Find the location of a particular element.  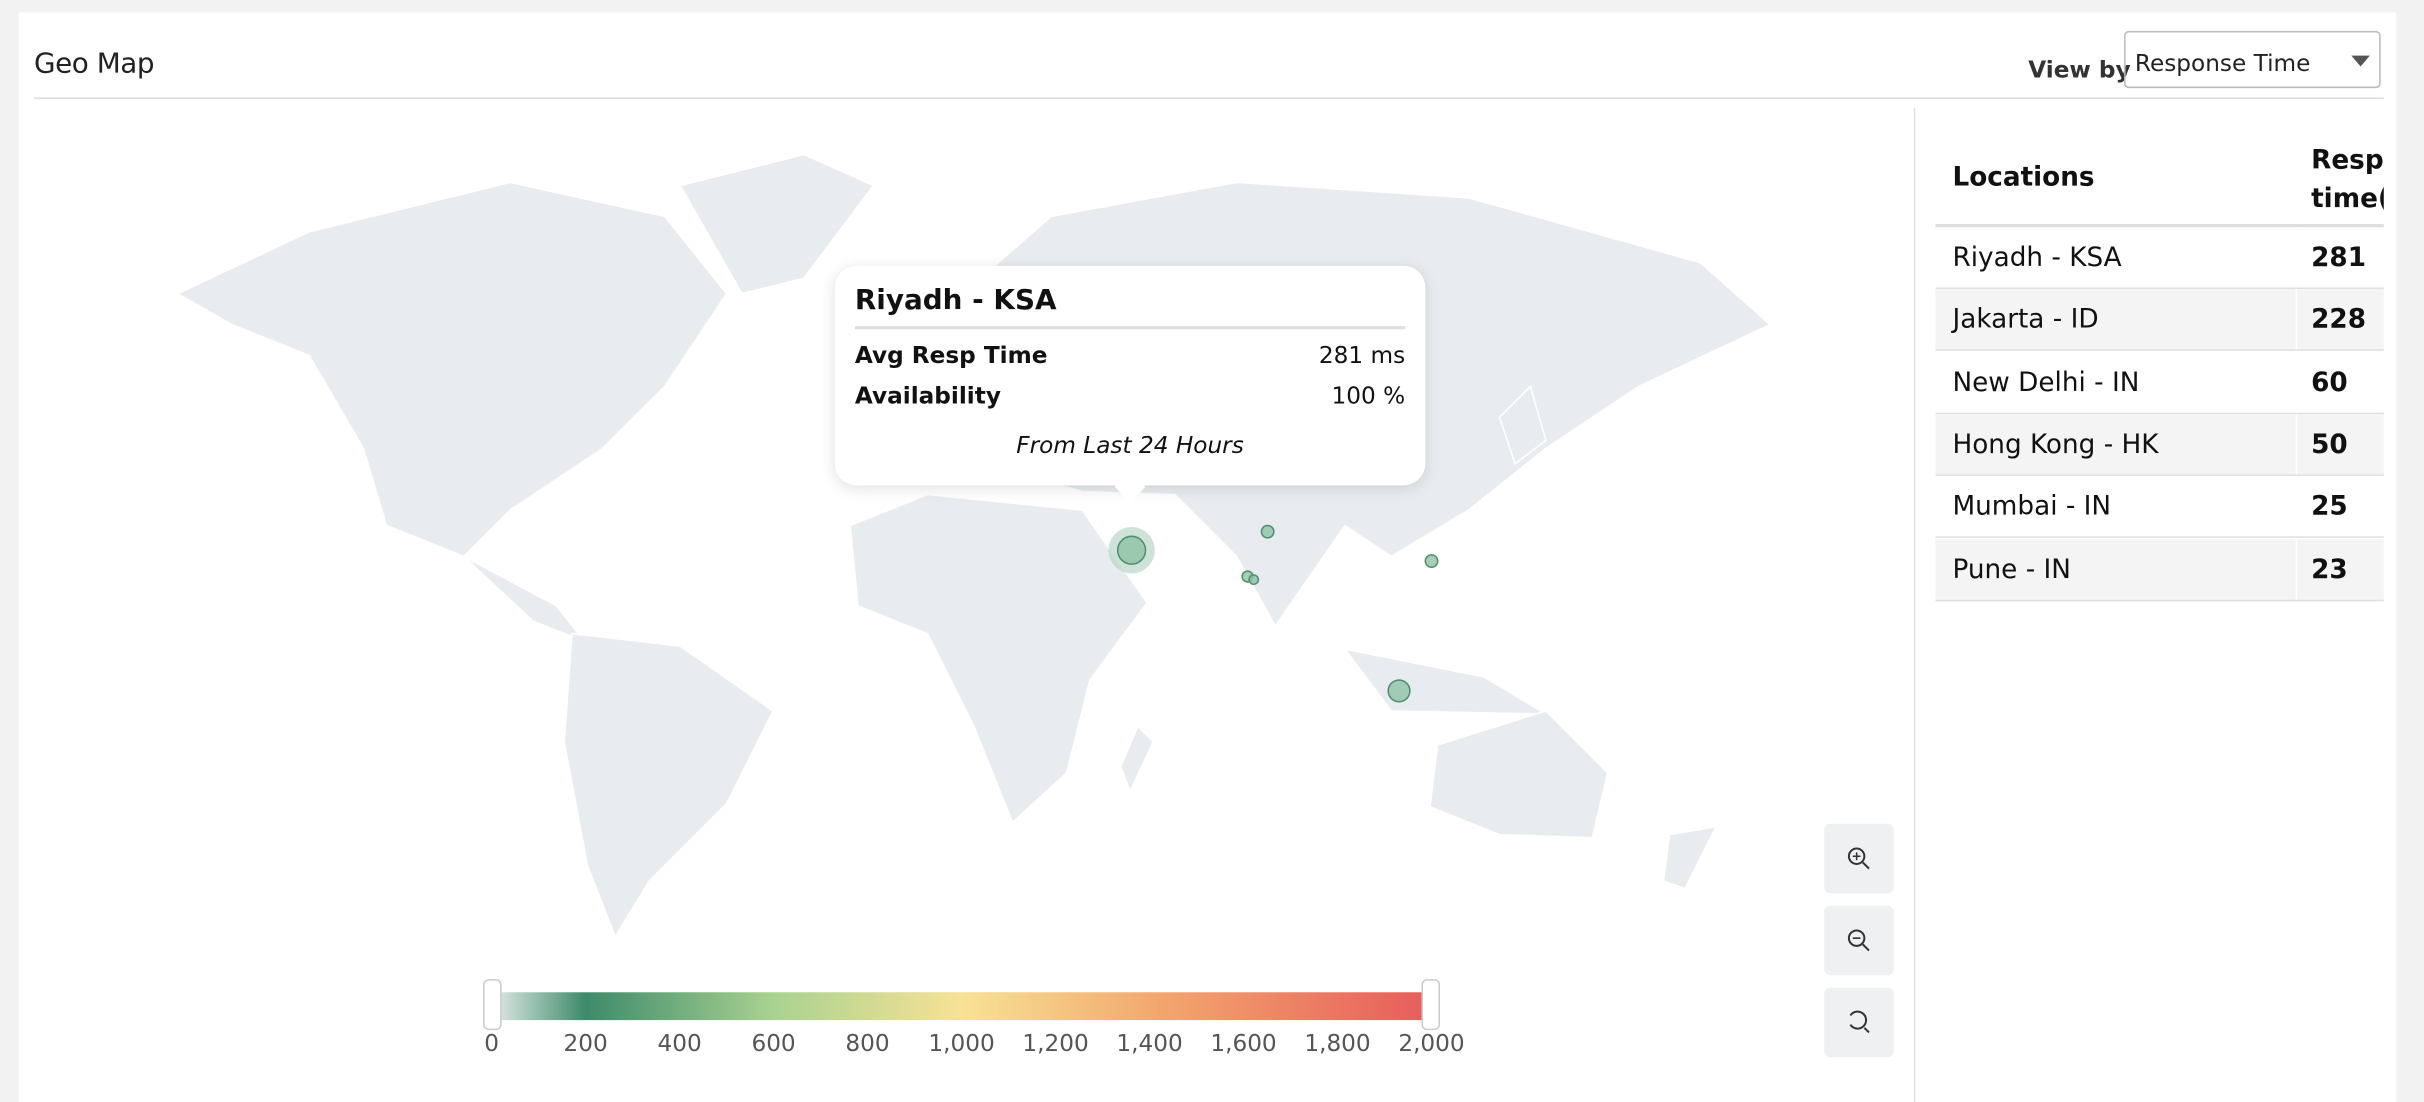

table-header: Locations Response time(ms) is located at coordinates (2159, 179).